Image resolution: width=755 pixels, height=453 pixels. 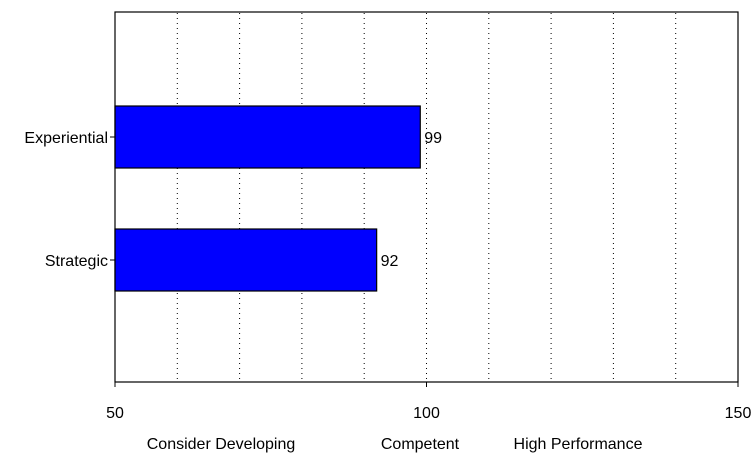 What do you see at coordinates (221, 444) in the screenshot?
I see `band-label: Consider Developing` at bounding box center [221, 444].